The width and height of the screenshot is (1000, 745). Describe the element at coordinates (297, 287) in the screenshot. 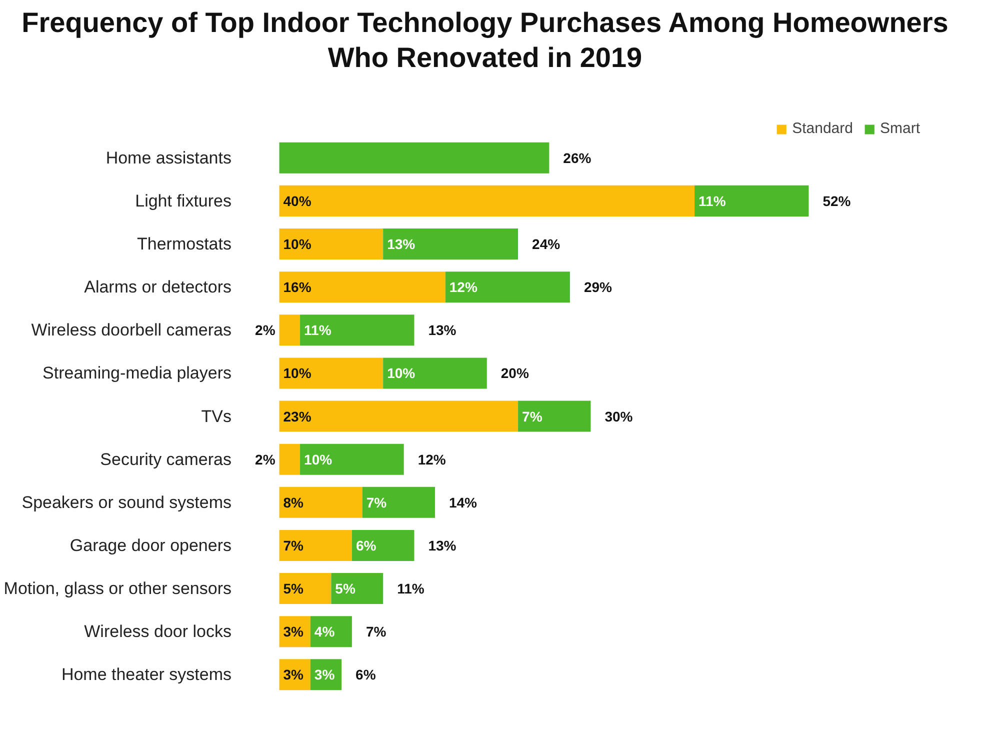

I see `data-label: 16%` at that location.